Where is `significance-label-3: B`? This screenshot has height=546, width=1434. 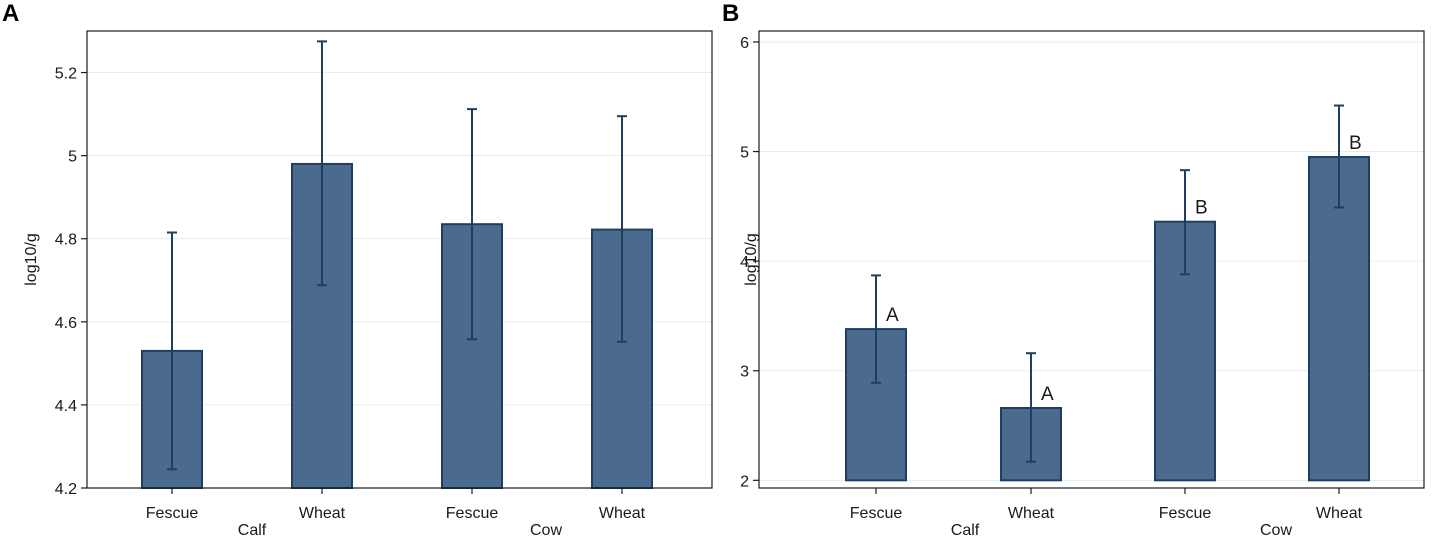 significance-label-3: B is located at coordinates (1355, 143).